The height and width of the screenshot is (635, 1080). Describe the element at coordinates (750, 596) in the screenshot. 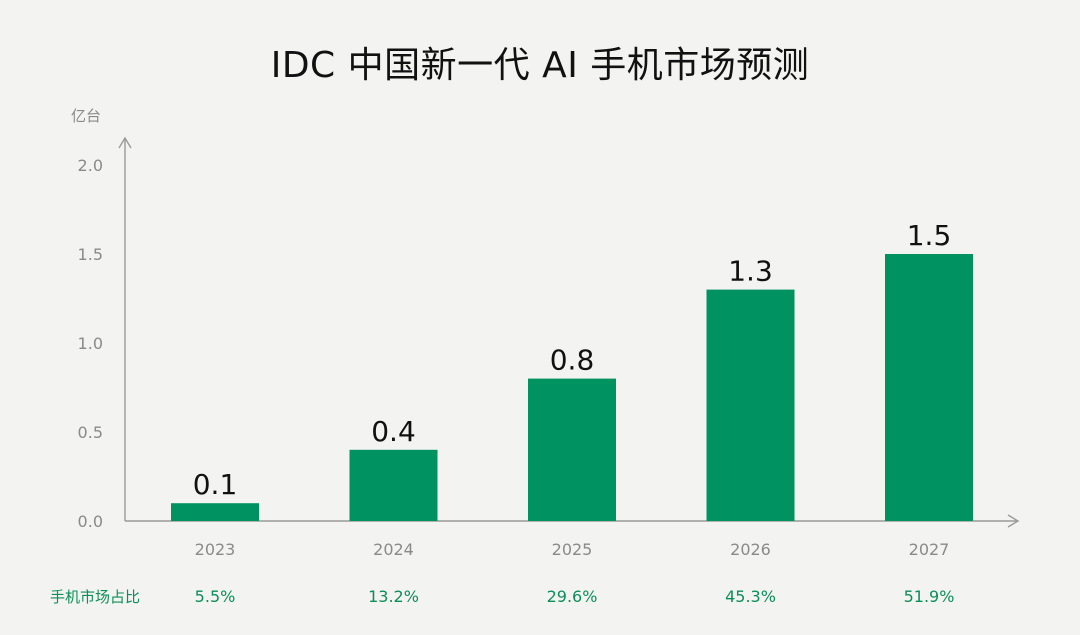

I see `market-share-value: 45.3%` at that location.